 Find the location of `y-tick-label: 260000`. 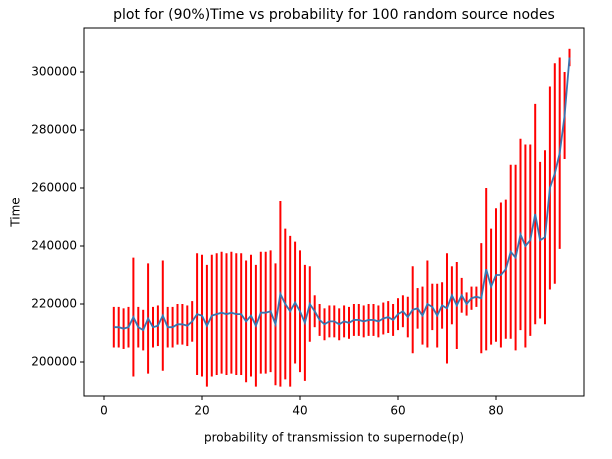

y-tick-label: 260000 is located at coordinates (54, 187).